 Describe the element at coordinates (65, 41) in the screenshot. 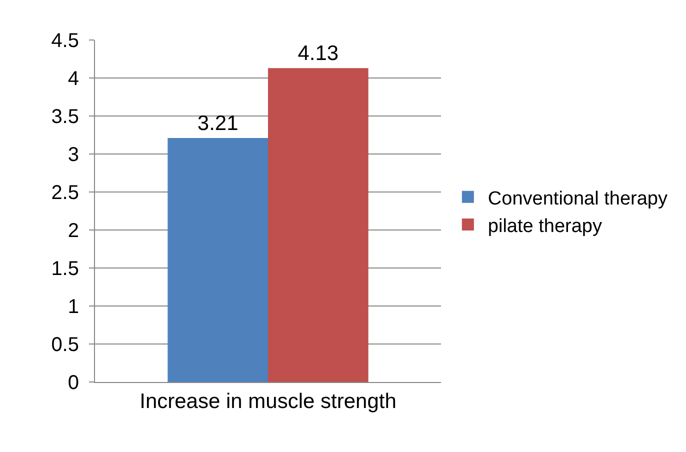

I see `y-tick-label: 4.5` at that location.